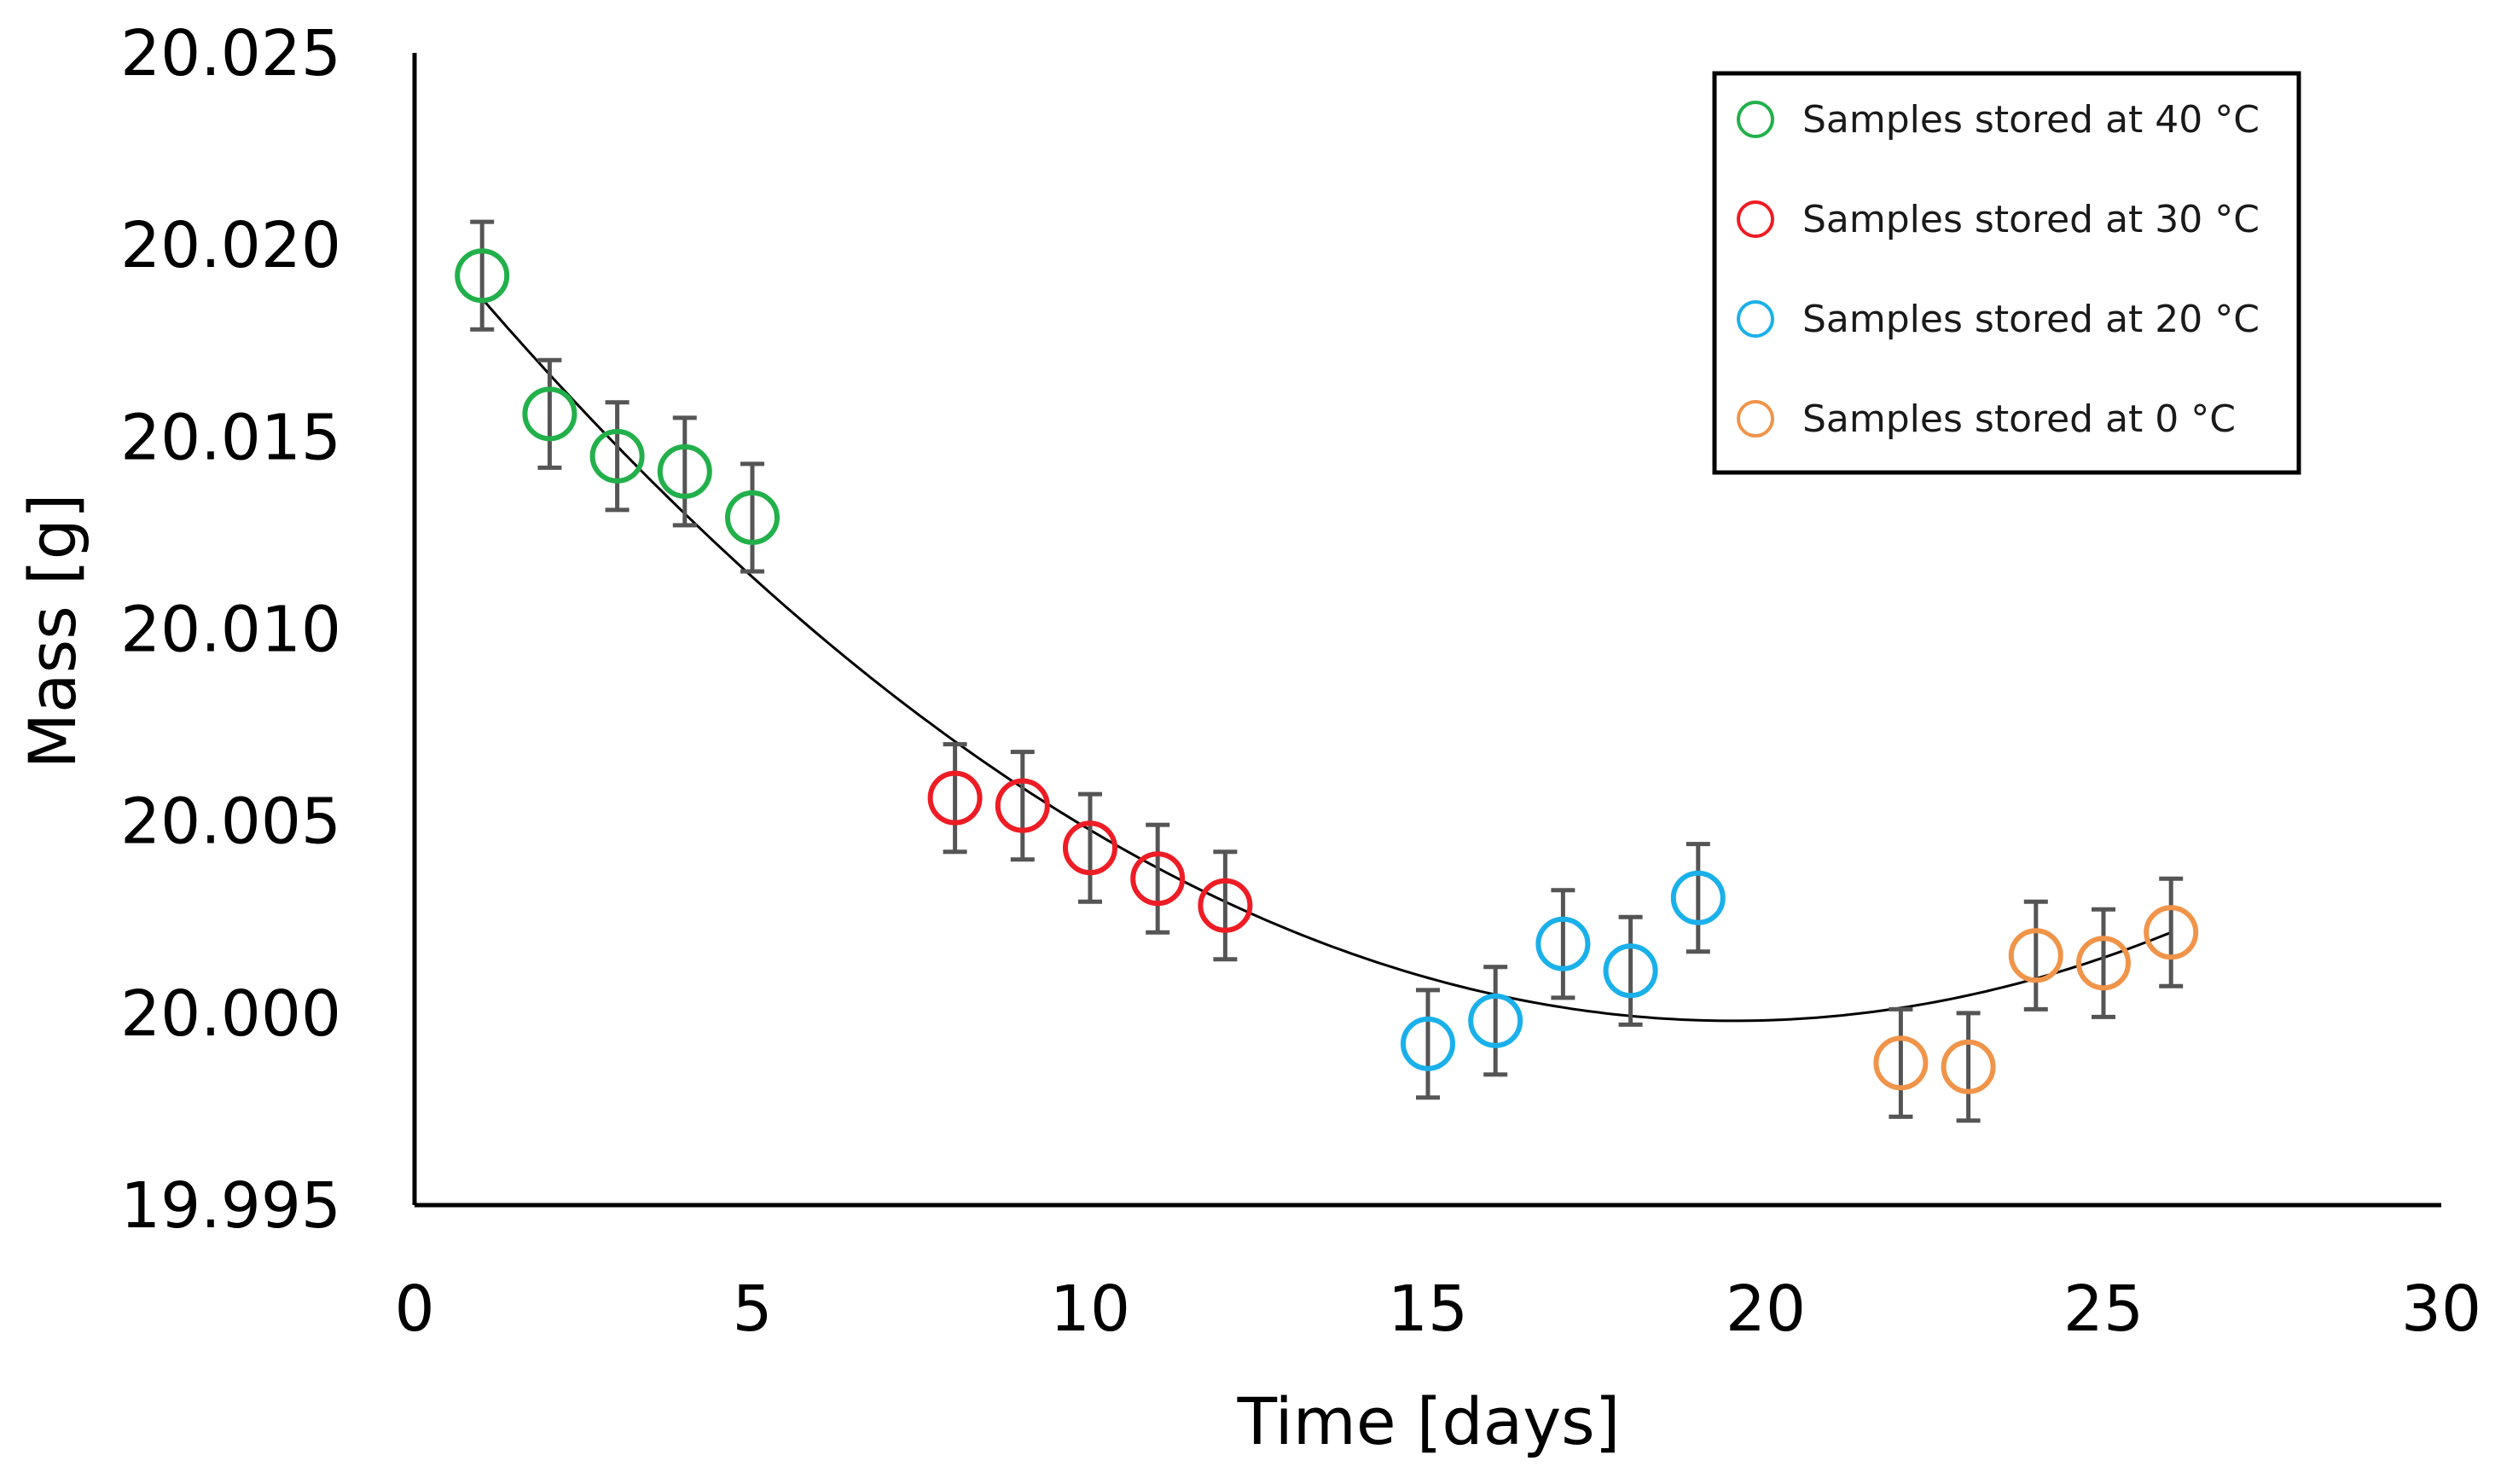 The image size is (2495, 1484). What do you see at coordinates (2441, 1309) in the screenshot?
I see `x-tick-label: 30` at bounding box center [2441, 1309].